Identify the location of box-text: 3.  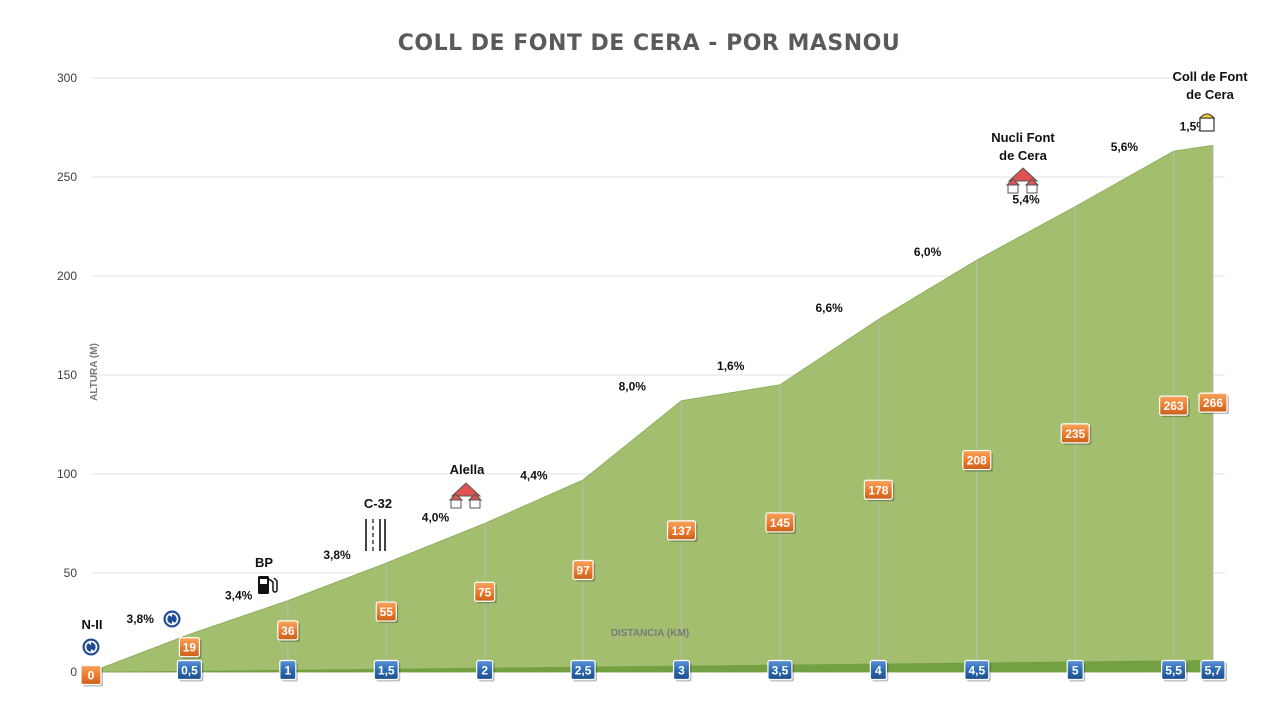
(681, 671).